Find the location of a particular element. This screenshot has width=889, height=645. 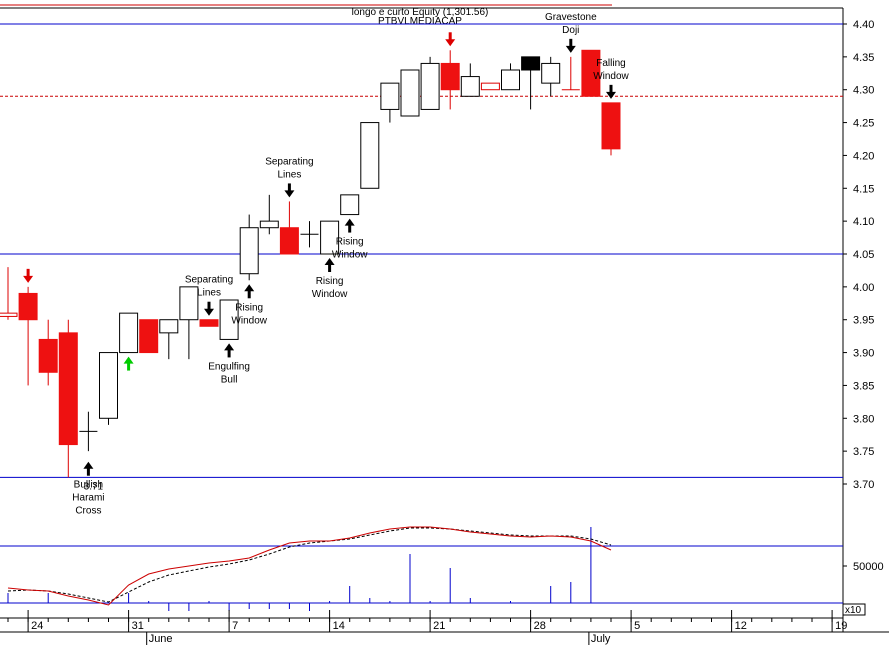

indicator-slow-line is located at coordinates (309, 565).